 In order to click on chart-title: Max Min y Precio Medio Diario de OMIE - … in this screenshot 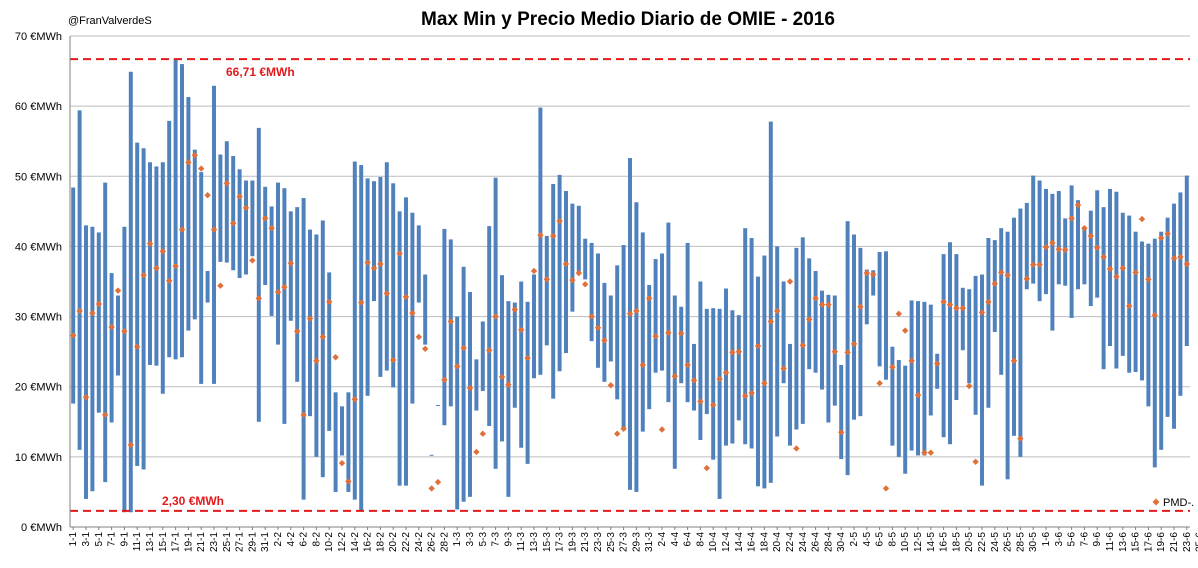, I will do `click(628, 19)`.